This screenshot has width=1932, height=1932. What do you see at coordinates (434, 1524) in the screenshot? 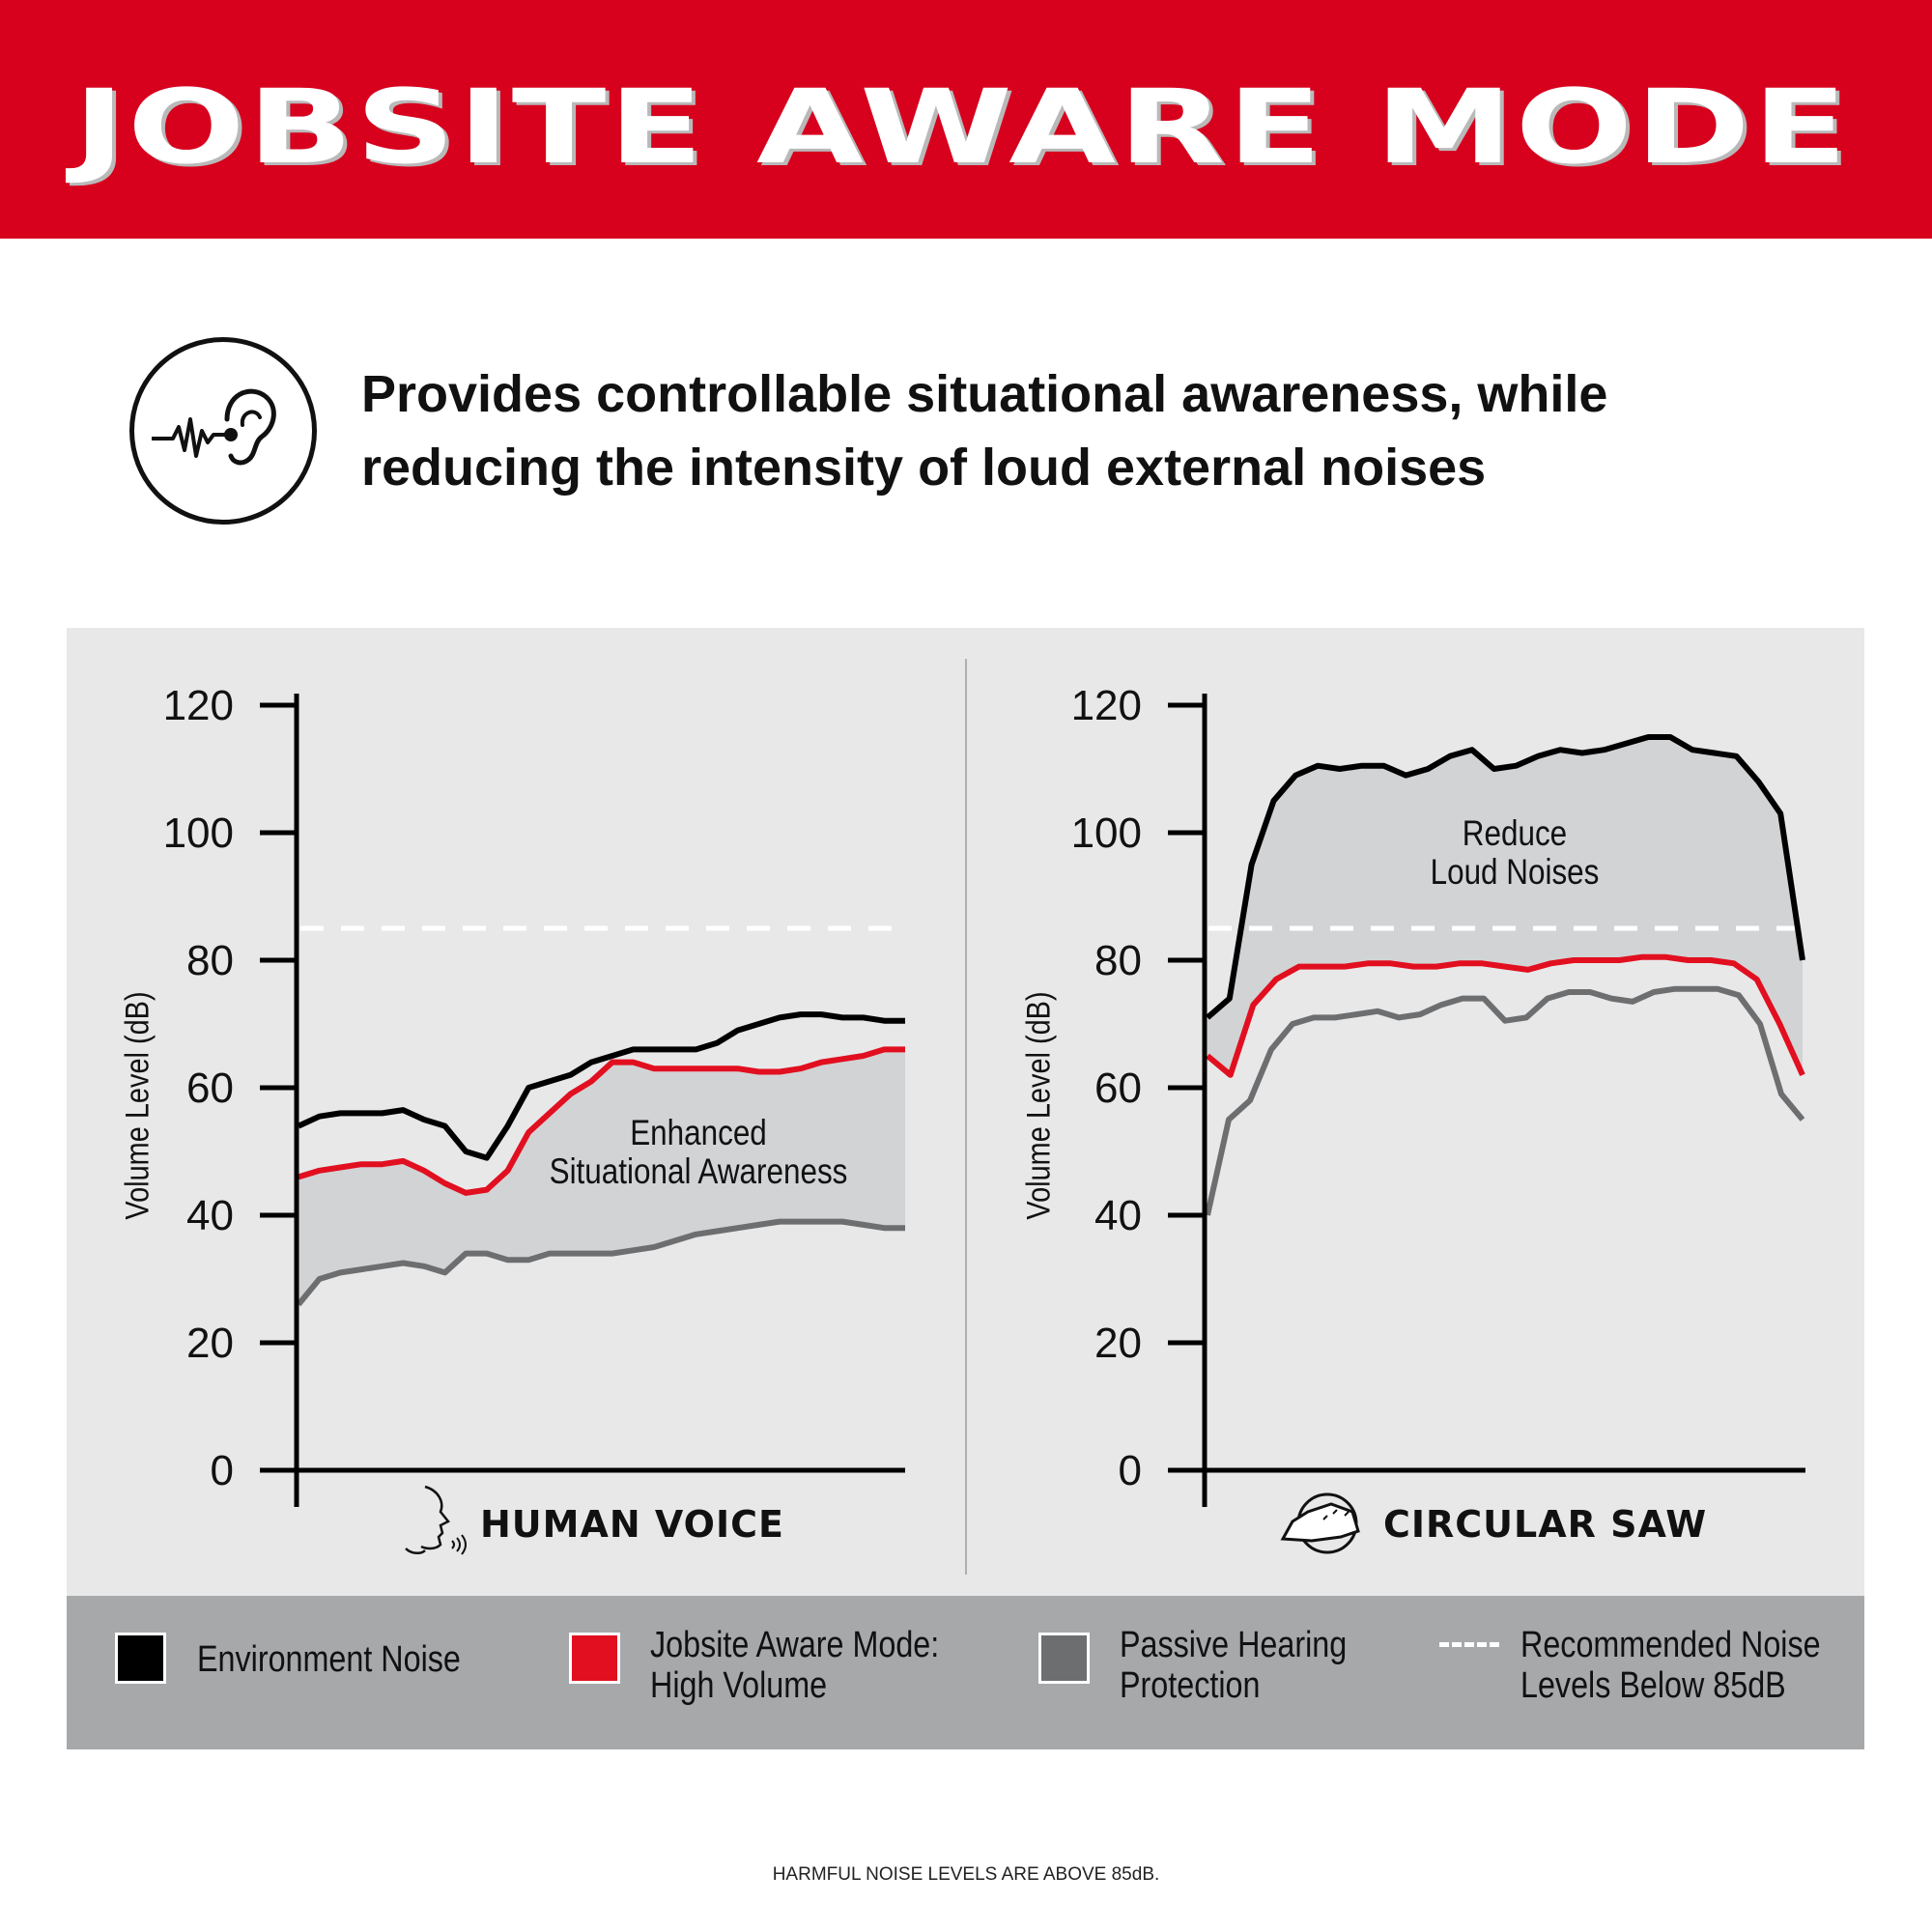
I see `talking-face-icon` at bounding box center [434, 1524].